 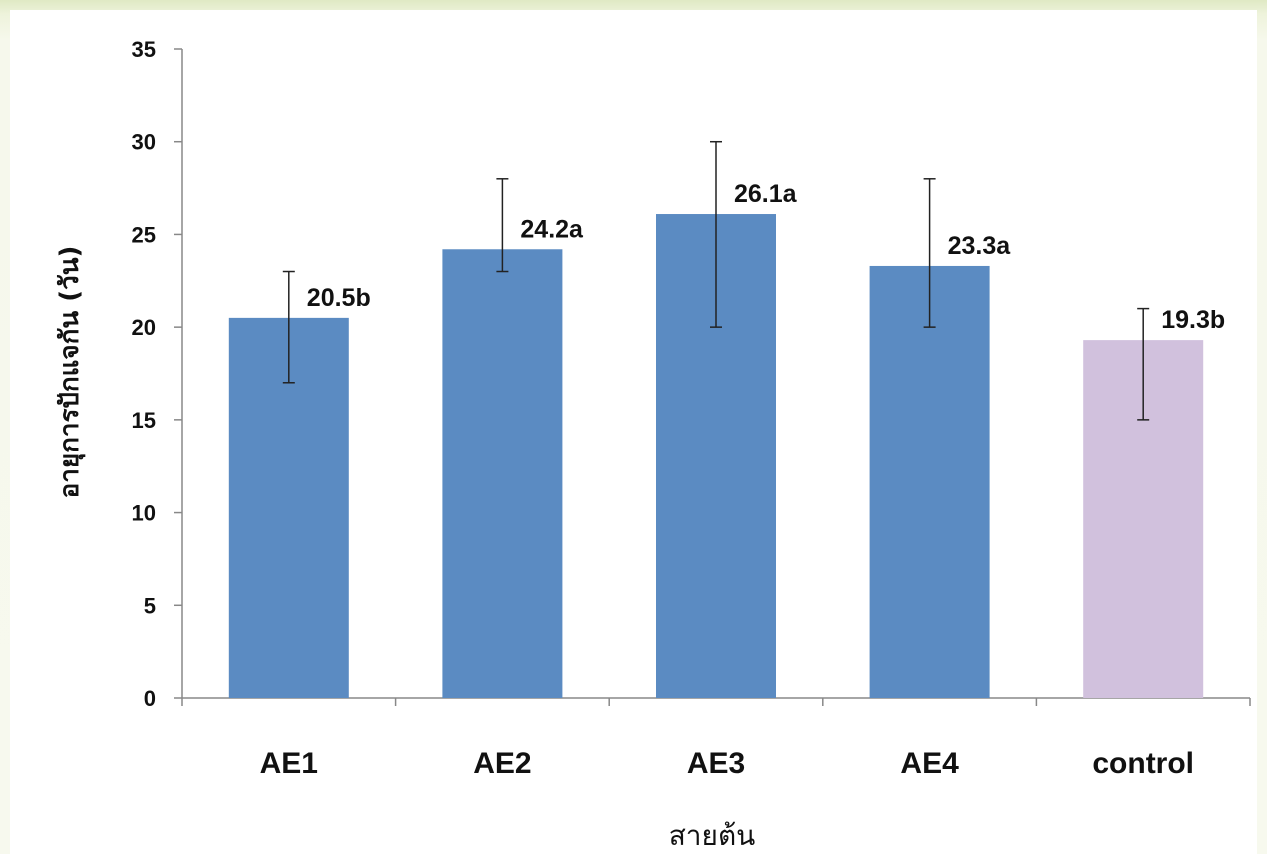 I want to click on y-tick-label: 20, so click(x=144, y=327).